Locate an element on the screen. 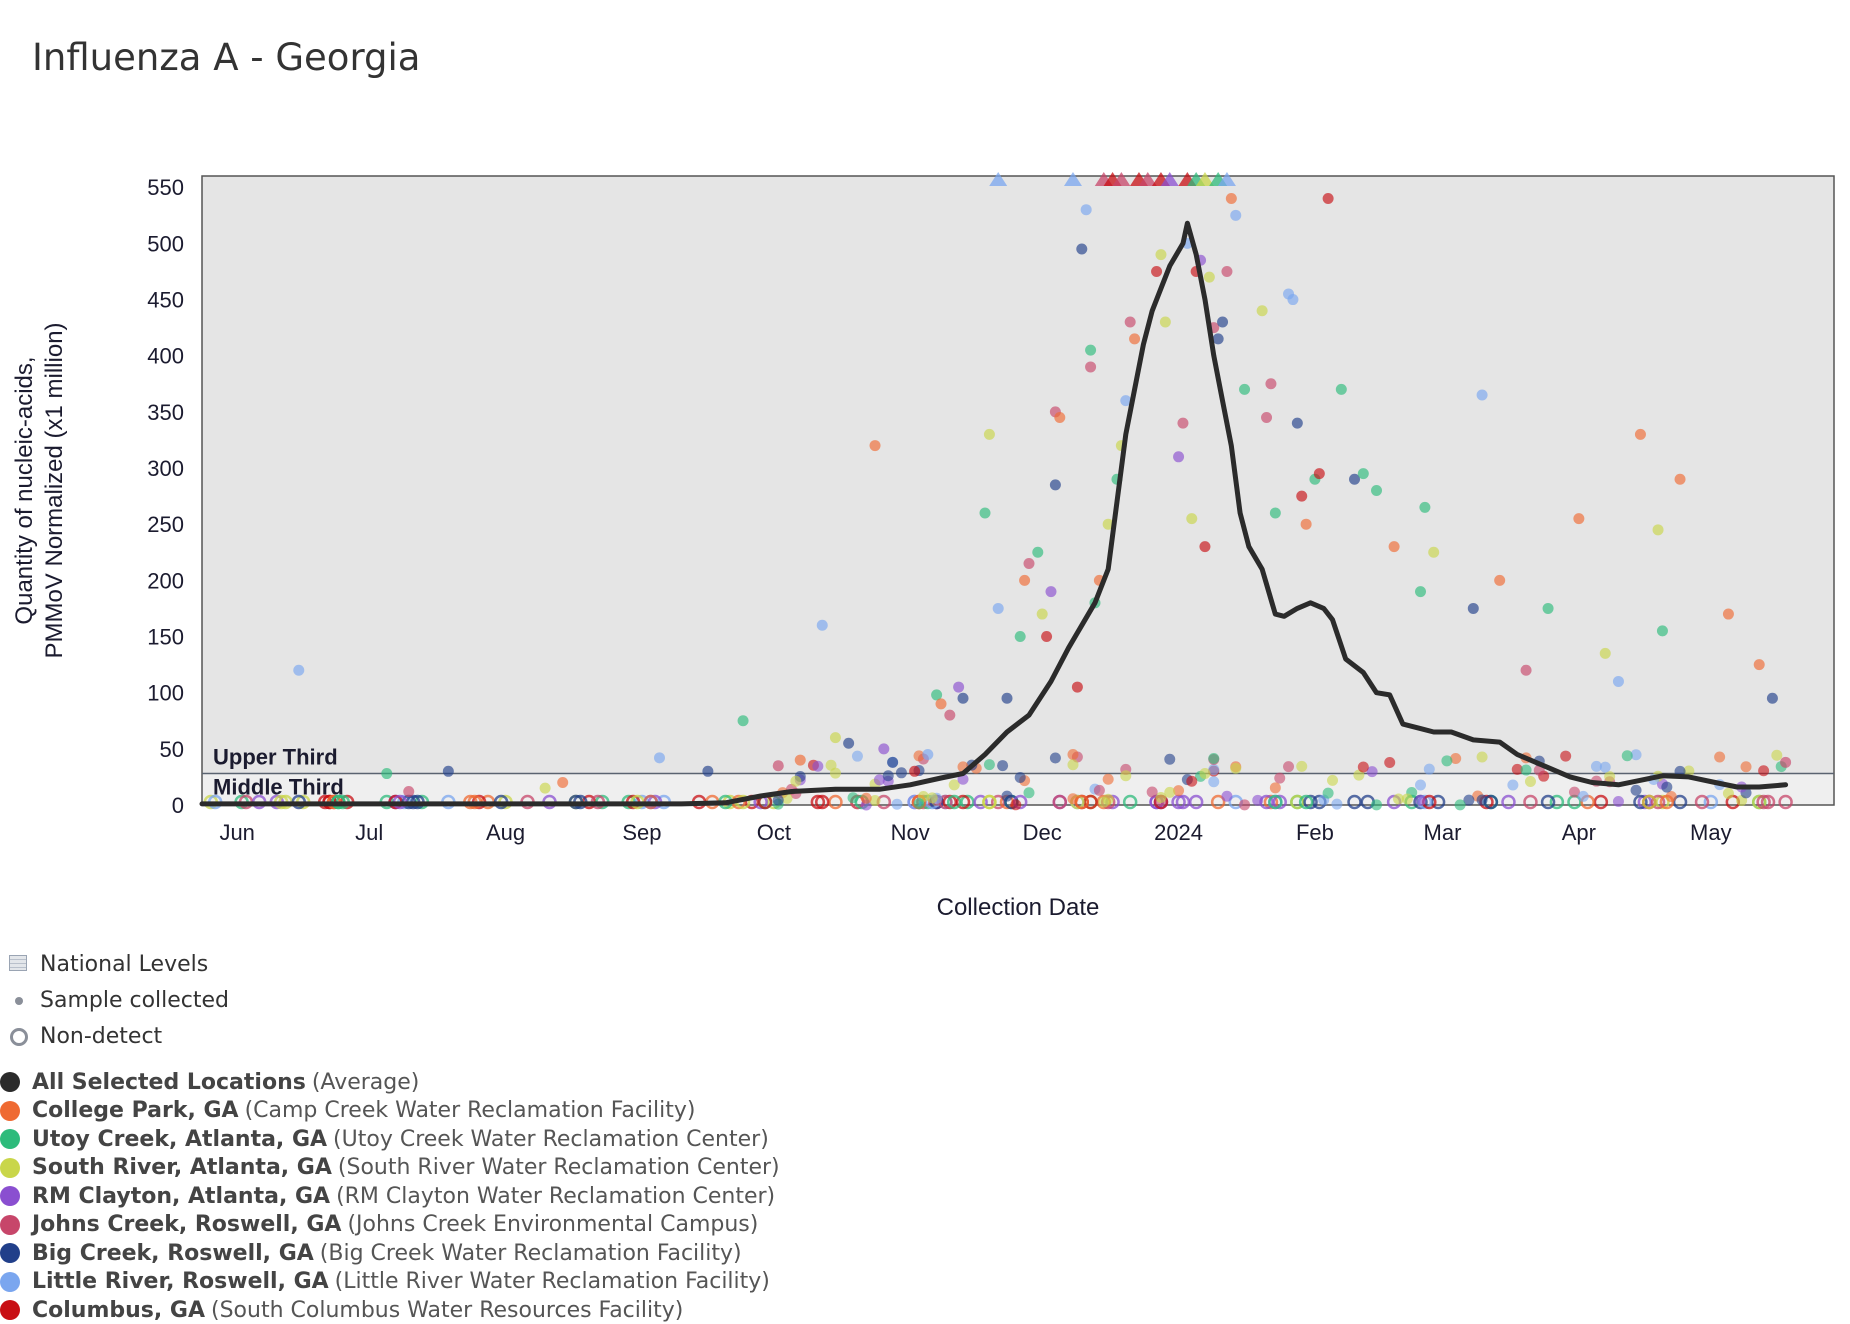 The image size is (1850, 1324). x-tick-label: May is located at coordinates (1711, 832).